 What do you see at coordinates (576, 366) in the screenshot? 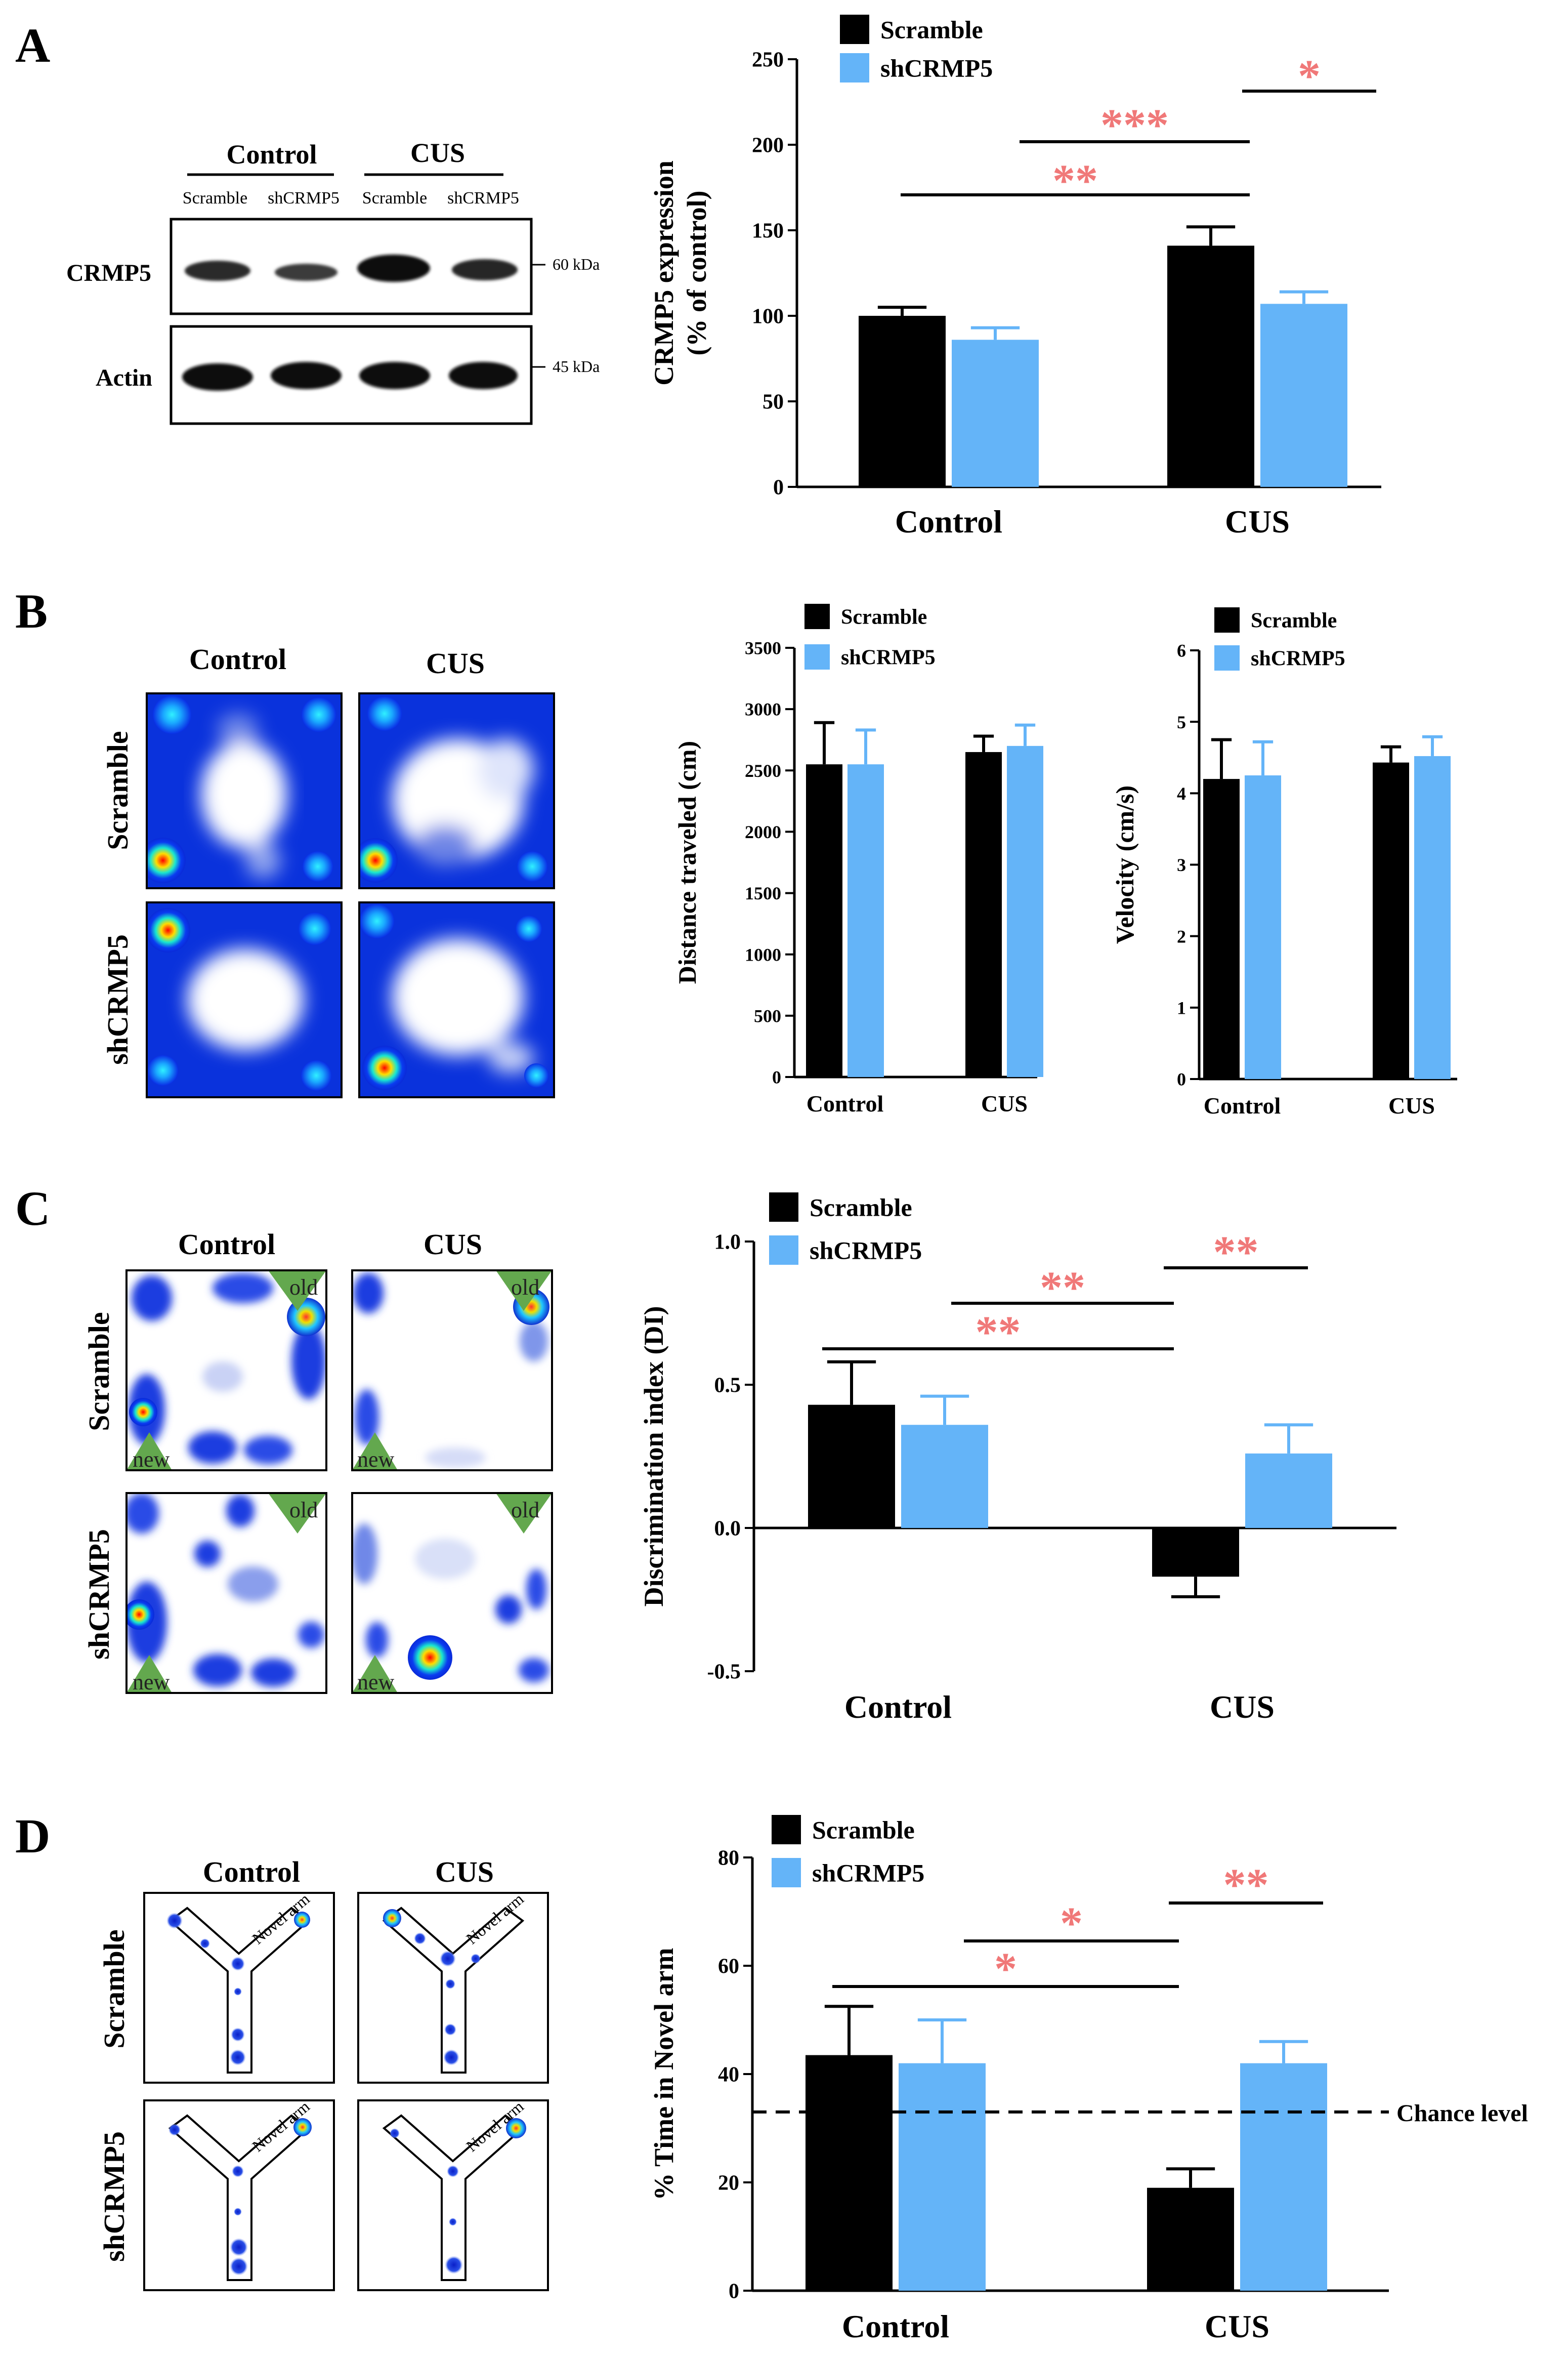
I see `blot-marker-45: 45 kDa` at bounding box center [576, 366].